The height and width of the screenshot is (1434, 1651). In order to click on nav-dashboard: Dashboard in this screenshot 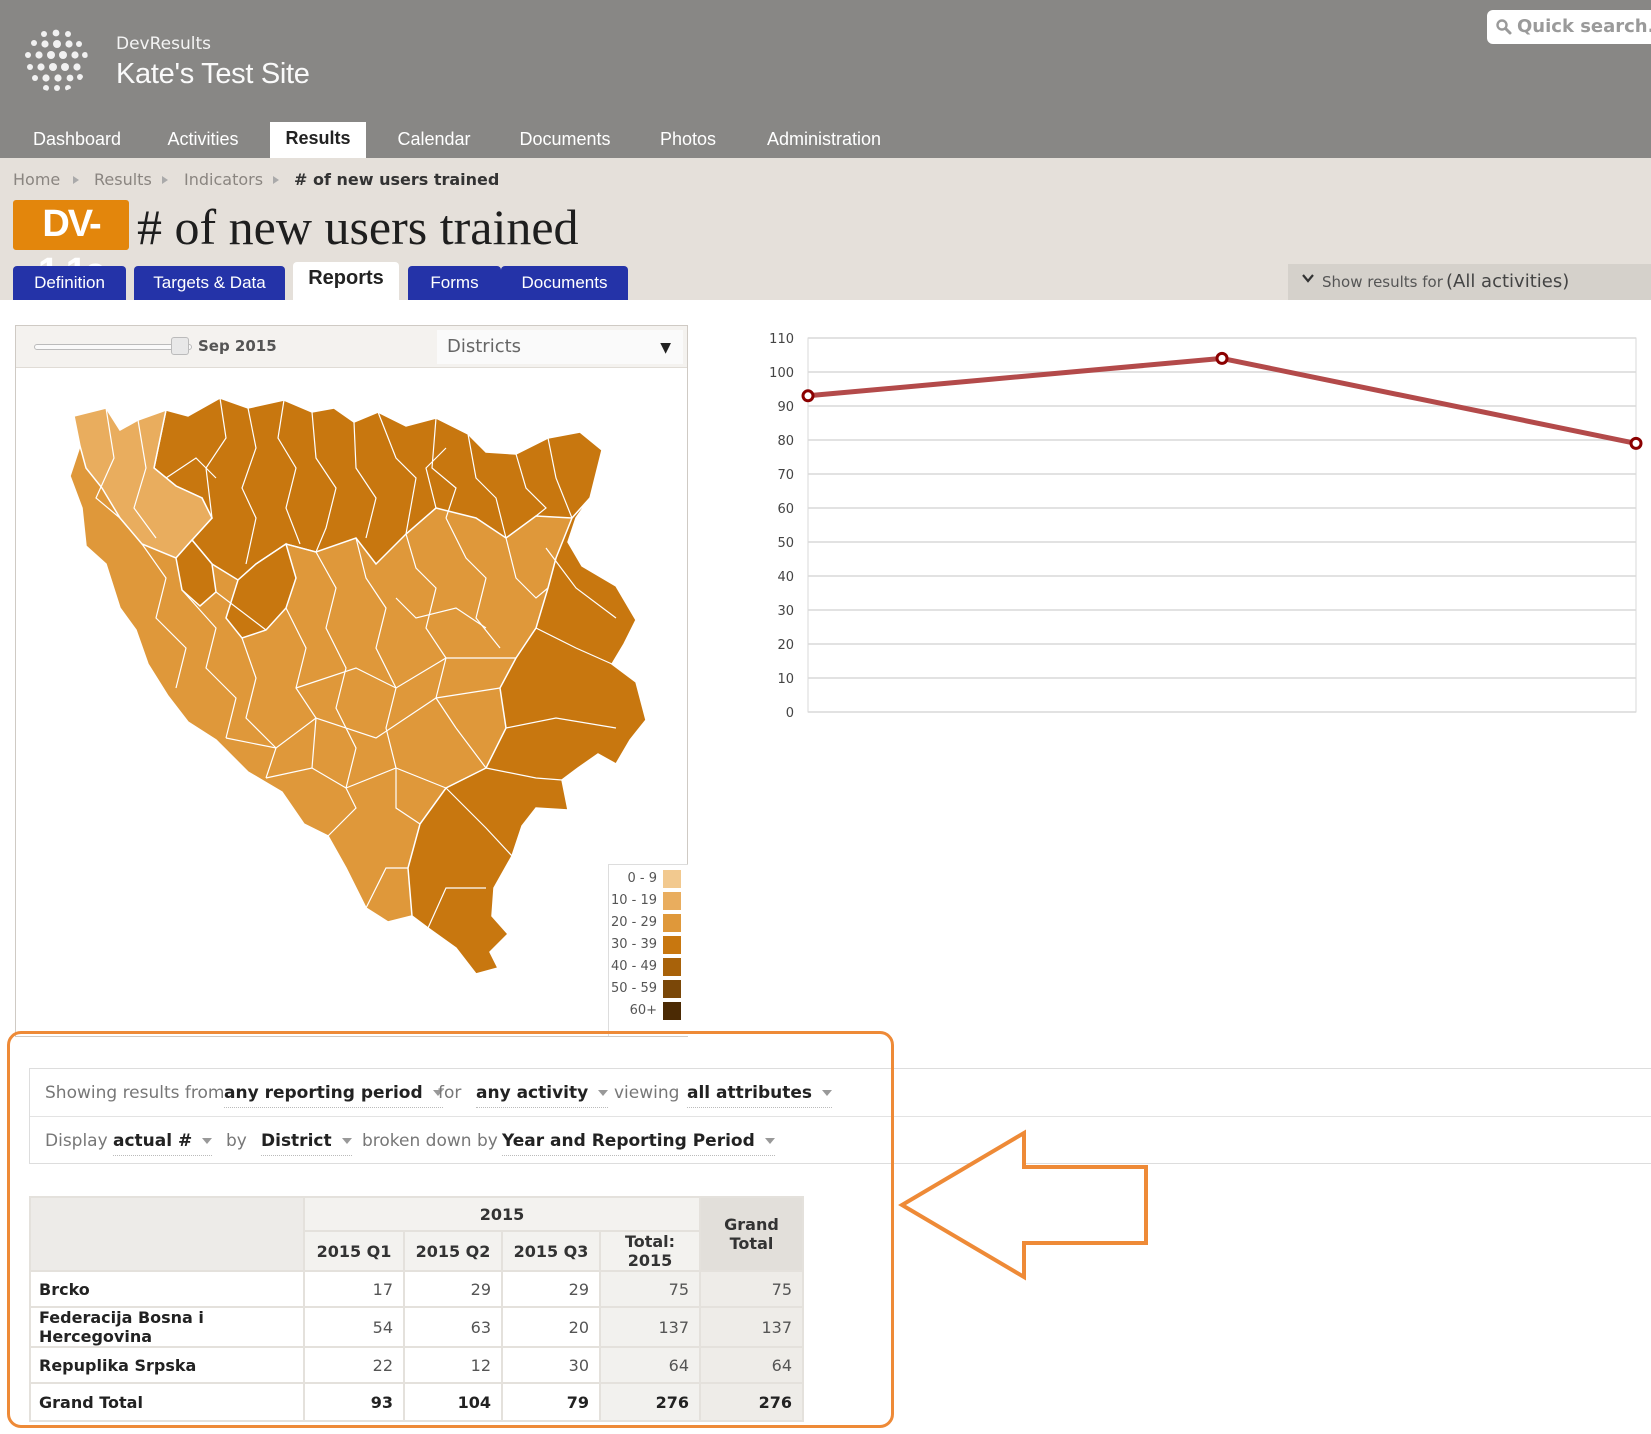, I will do `click(77, 139)`.